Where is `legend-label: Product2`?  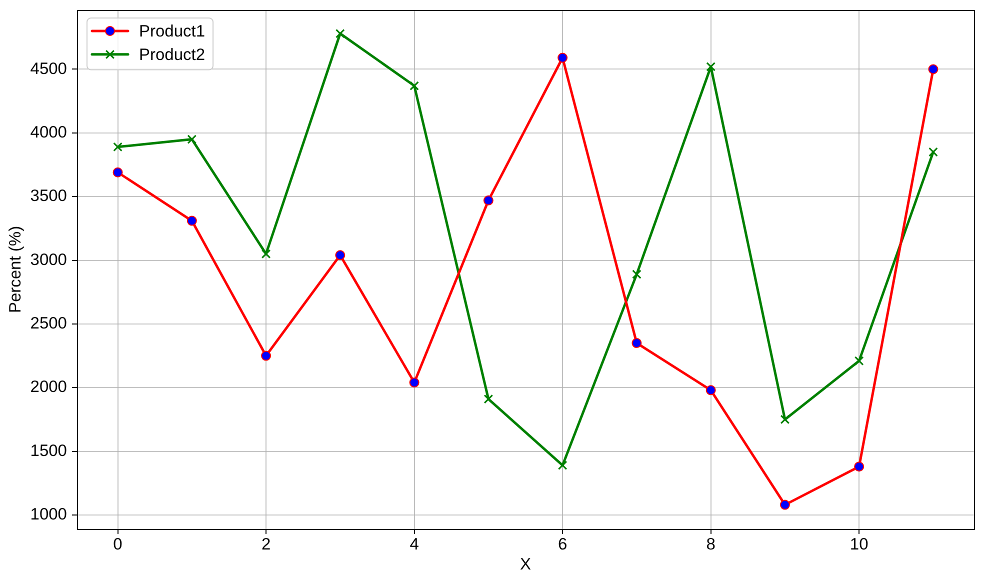 legend-label: Product2 is located at coordinates (172, 55).